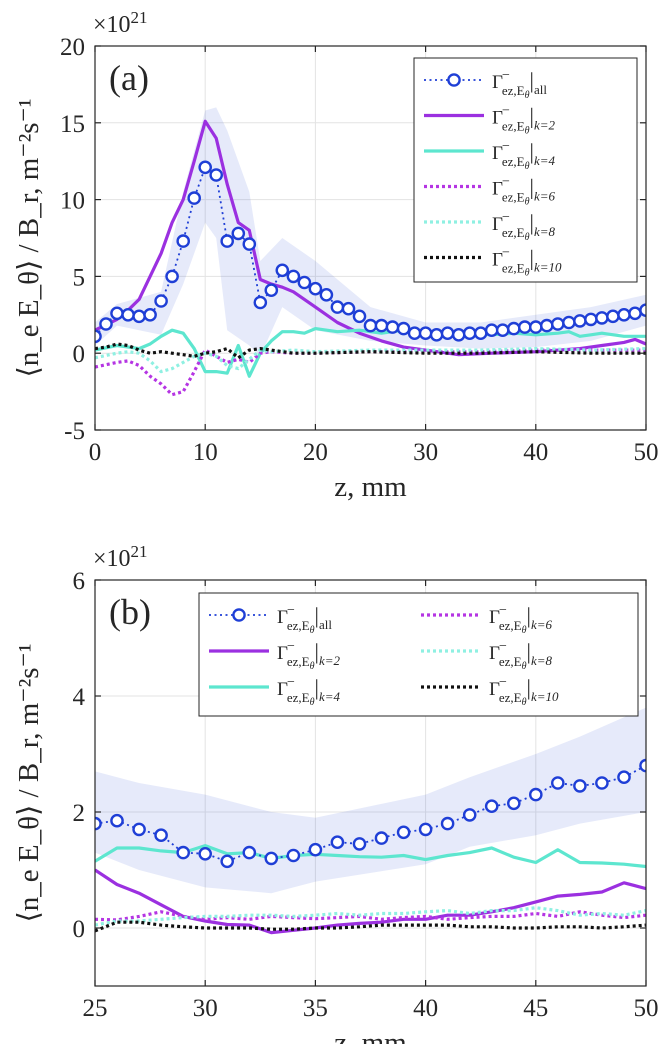 This screenshot has width=665, height=1044. What do you see at coordinates (205, 452) in the screenshot?
I see `x-tick-label: 10` at bounding box center [205, 452].